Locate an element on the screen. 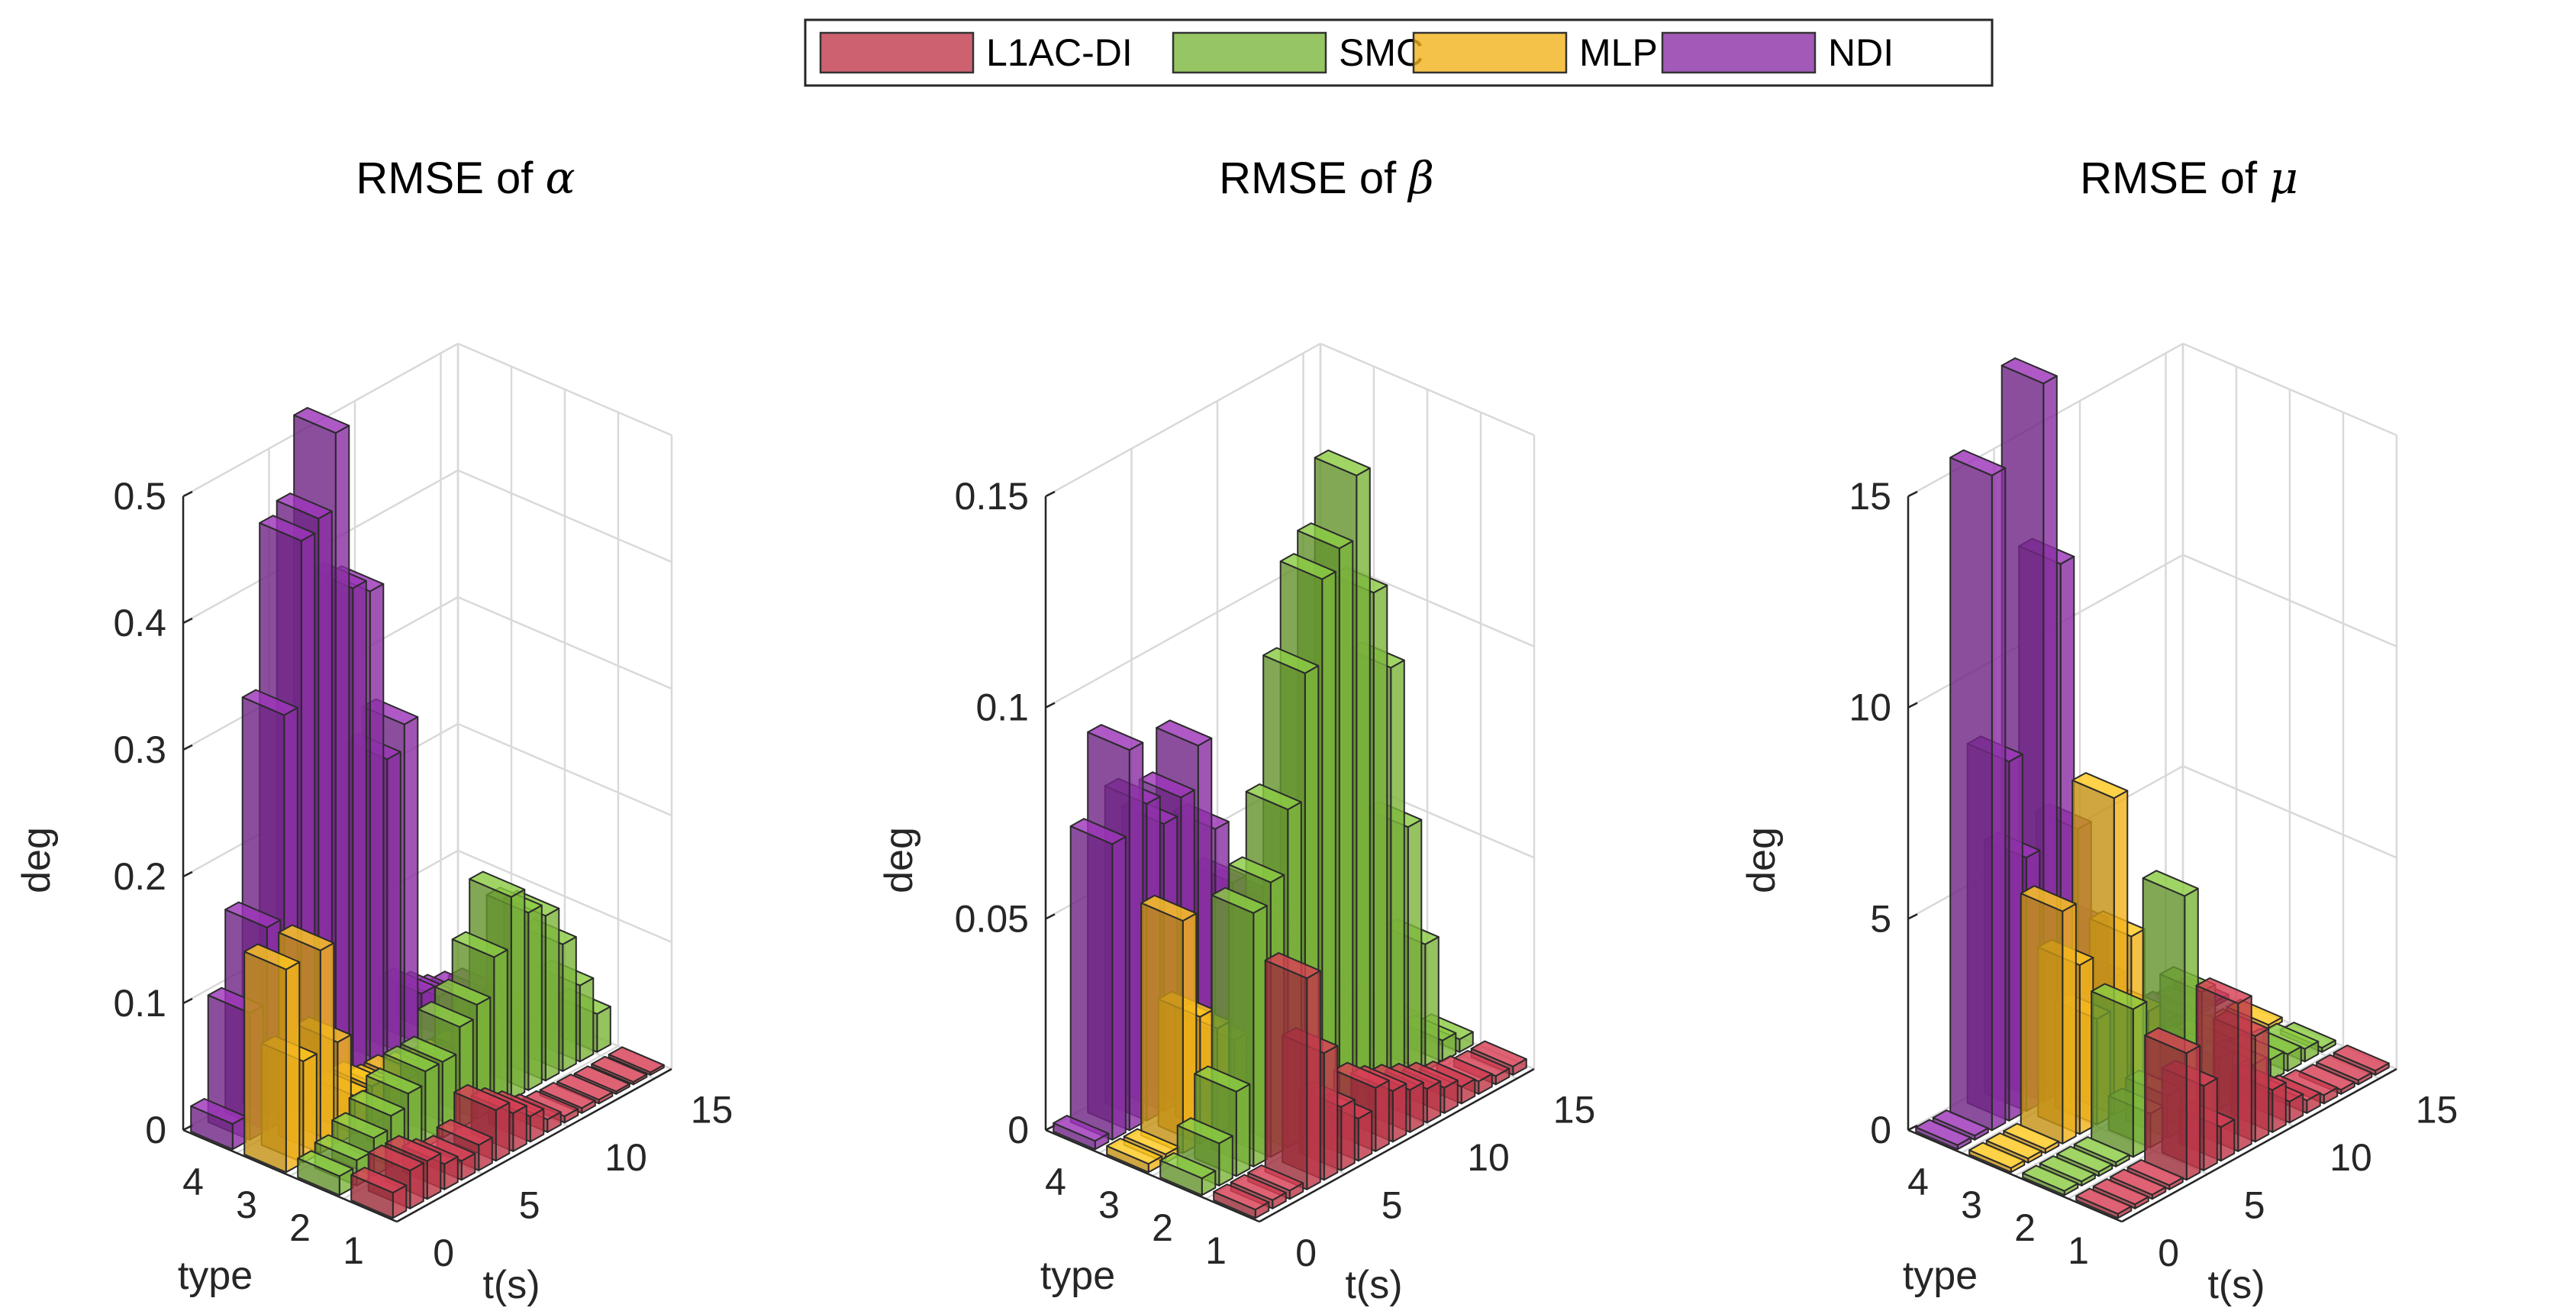  bar-mlp-t0 is located at coordinates (1134, 1156).